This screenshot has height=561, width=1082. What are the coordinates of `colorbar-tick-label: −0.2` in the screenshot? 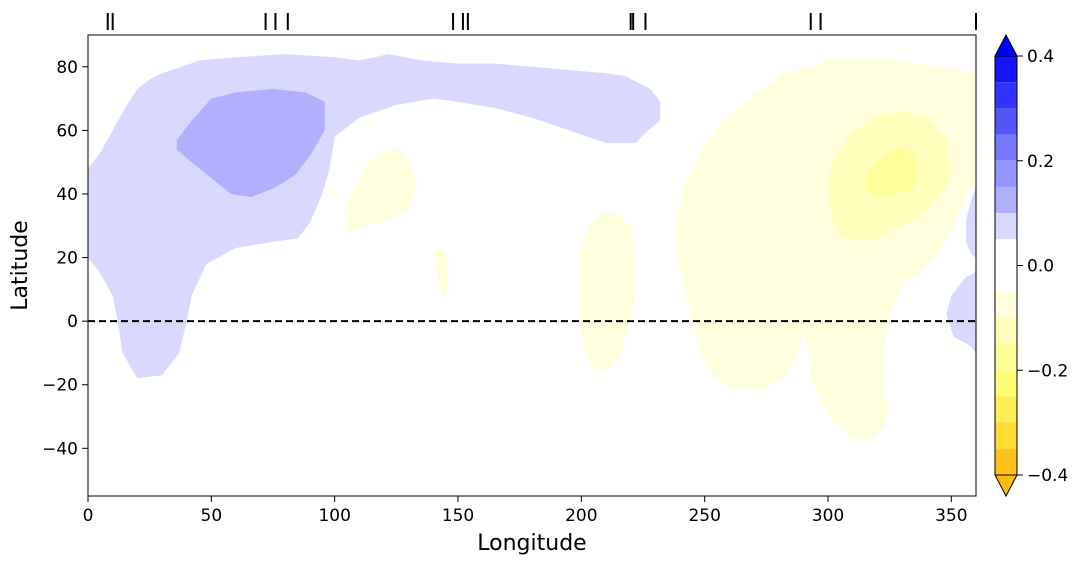 It's located at (1047, 371).